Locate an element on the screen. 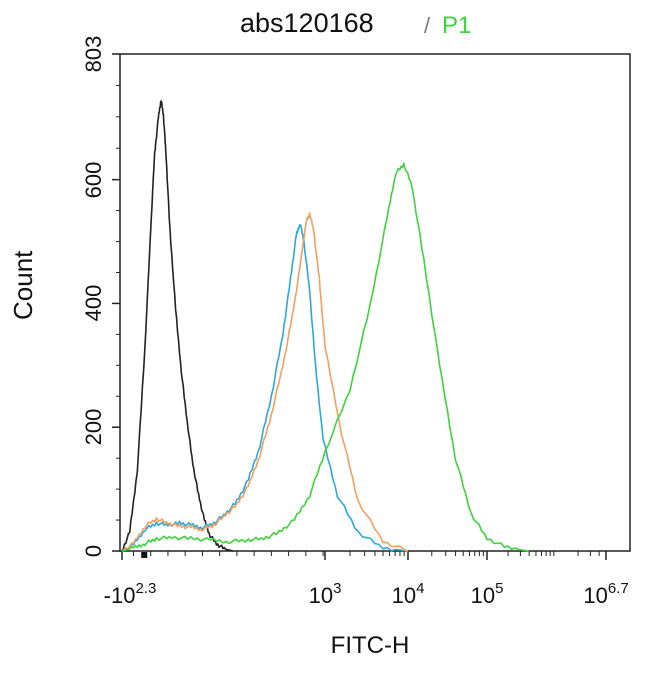  y-tick-label: 803 is located at coordinates (93, 54).